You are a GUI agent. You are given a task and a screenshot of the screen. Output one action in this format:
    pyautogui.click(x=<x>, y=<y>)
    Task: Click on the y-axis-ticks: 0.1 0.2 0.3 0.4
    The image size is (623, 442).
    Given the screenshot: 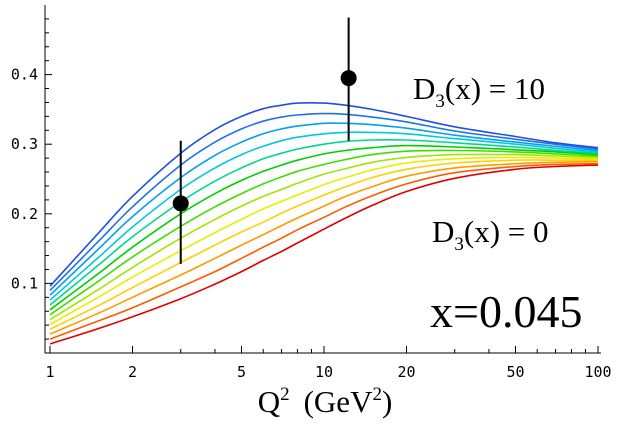 What is the action you would take?
    pyautogui.click(x=31, y=179)
    